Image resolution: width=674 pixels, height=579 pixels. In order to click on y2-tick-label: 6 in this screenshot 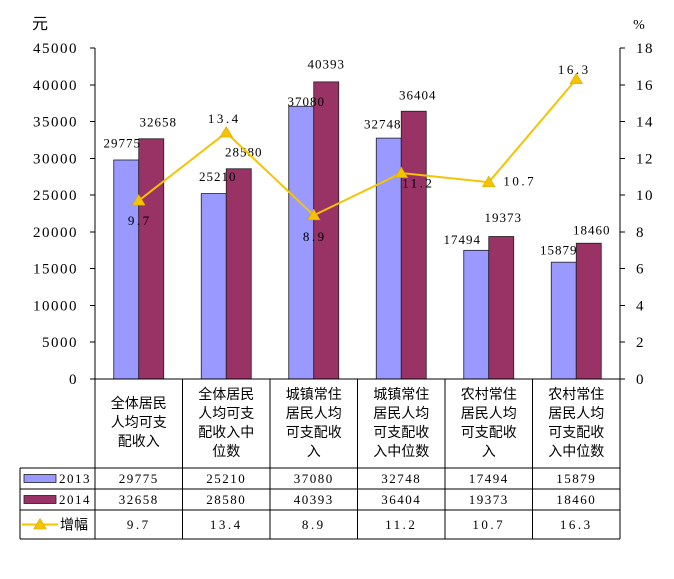, I will do `click(640, 270)`.